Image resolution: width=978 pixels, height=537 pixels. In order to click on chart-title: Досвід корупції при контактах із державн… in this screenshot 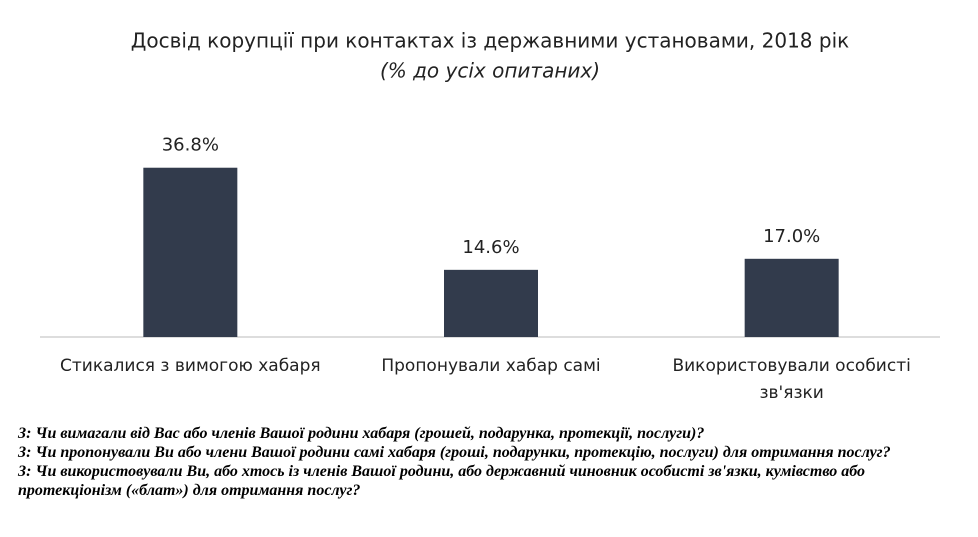, I will do `click(490, 41)`.